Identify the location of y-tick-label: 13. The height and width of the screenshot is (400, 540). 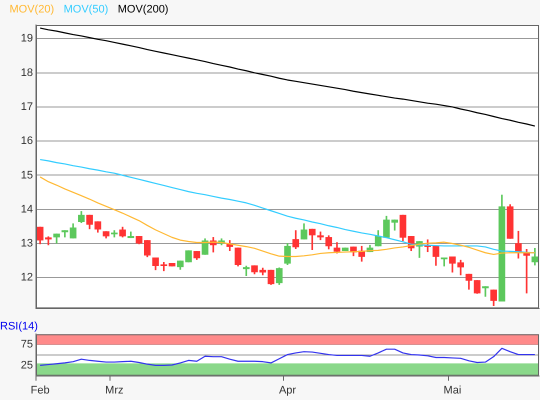
(26, 244).